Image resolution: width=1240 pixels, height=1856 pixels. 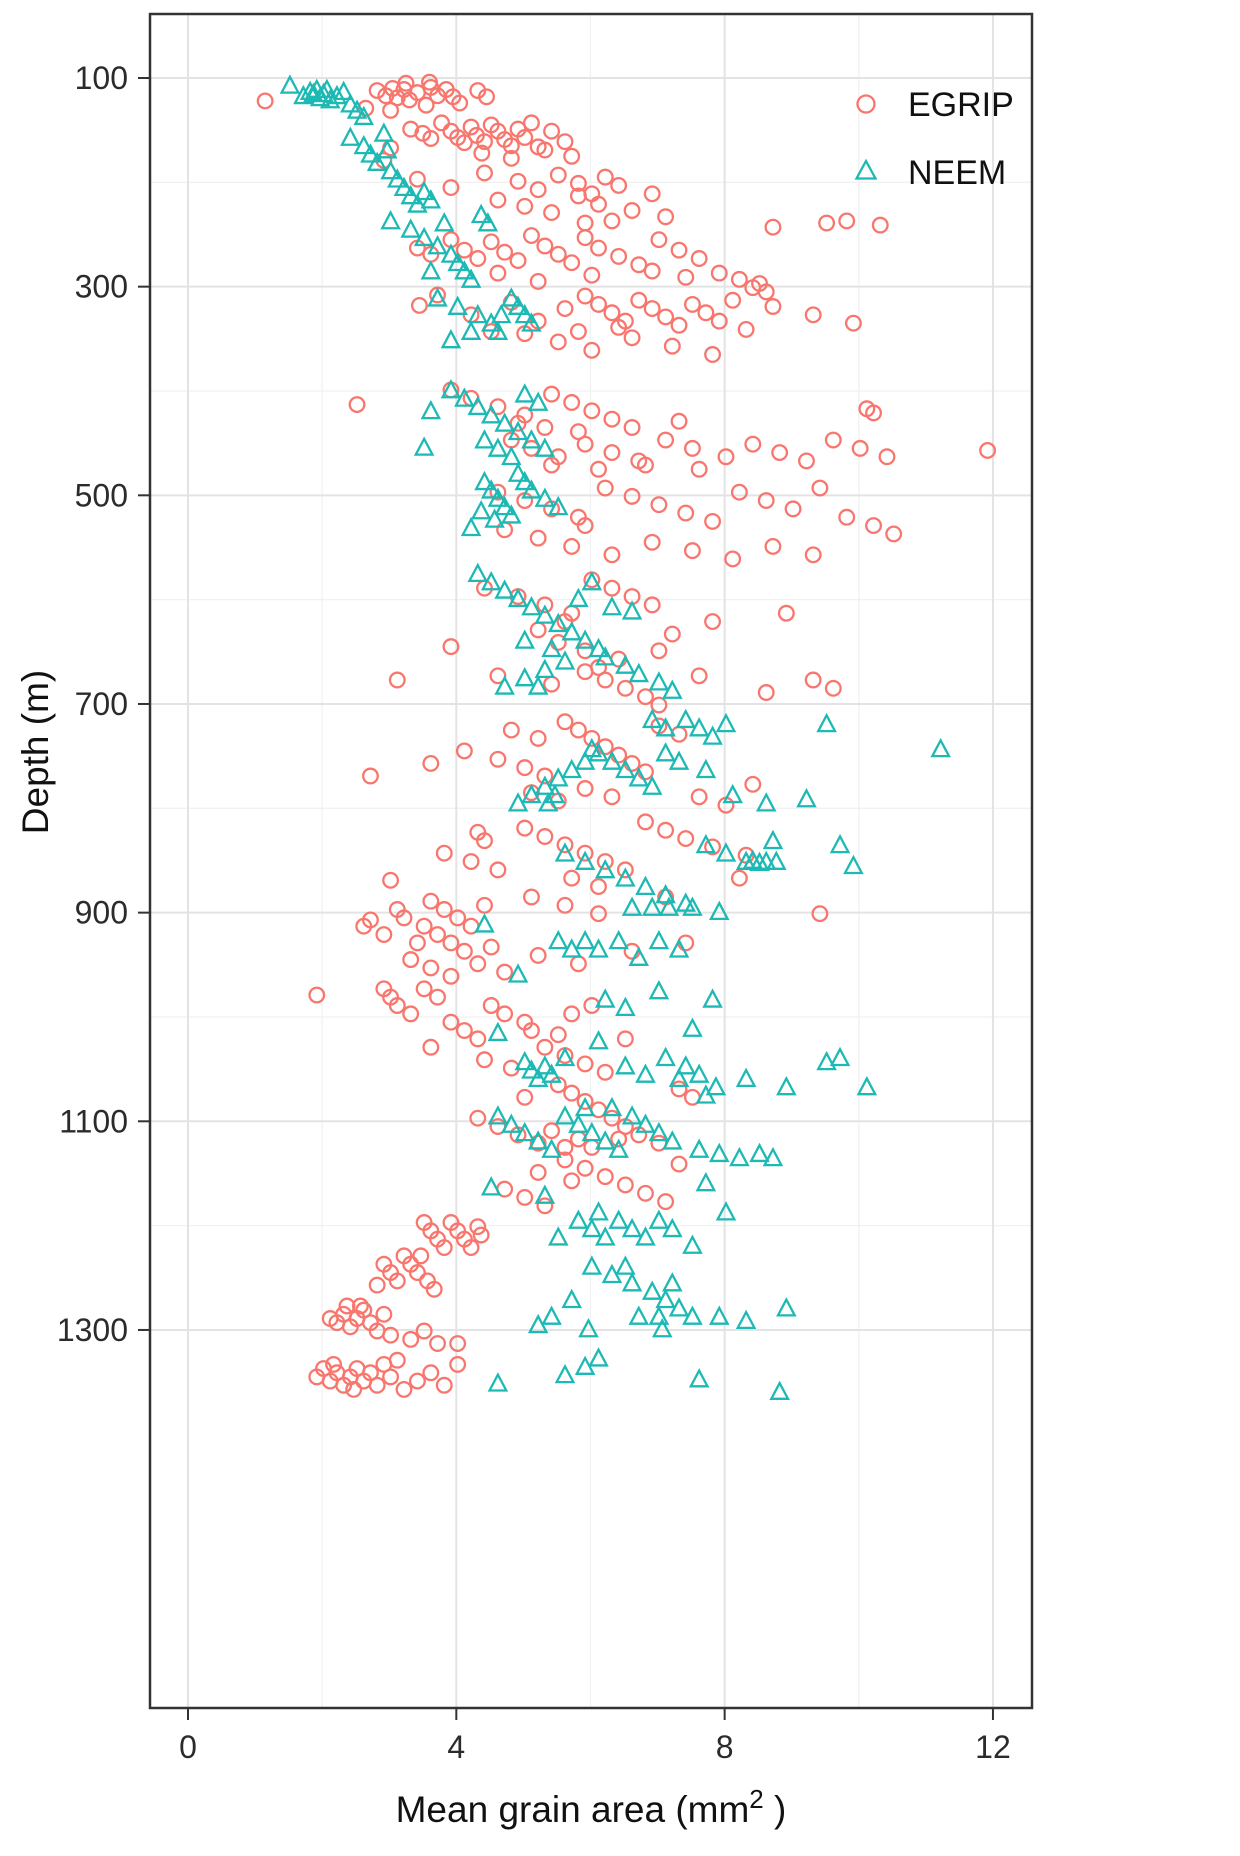 What do you see at coordinates (591, 1807) in the screenshot?
I see `x-axis-title: Mean grain area (mm2 )` at bounding box center [591, 1807].